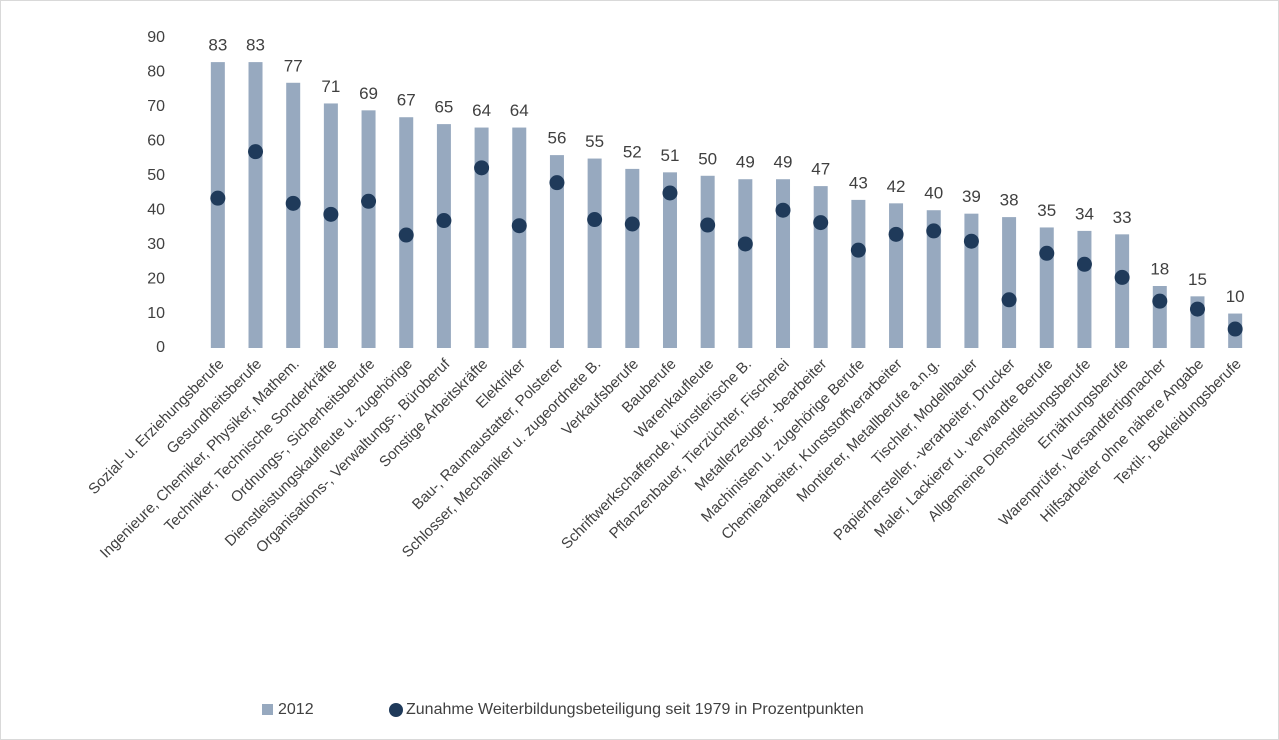 Image resolution: width=1279 pixels, height=740 pixels. What do you see at coordinates (156, 106) in the screenshot?
I see `y-tick-label: 70` at bounding box center [156, 106].